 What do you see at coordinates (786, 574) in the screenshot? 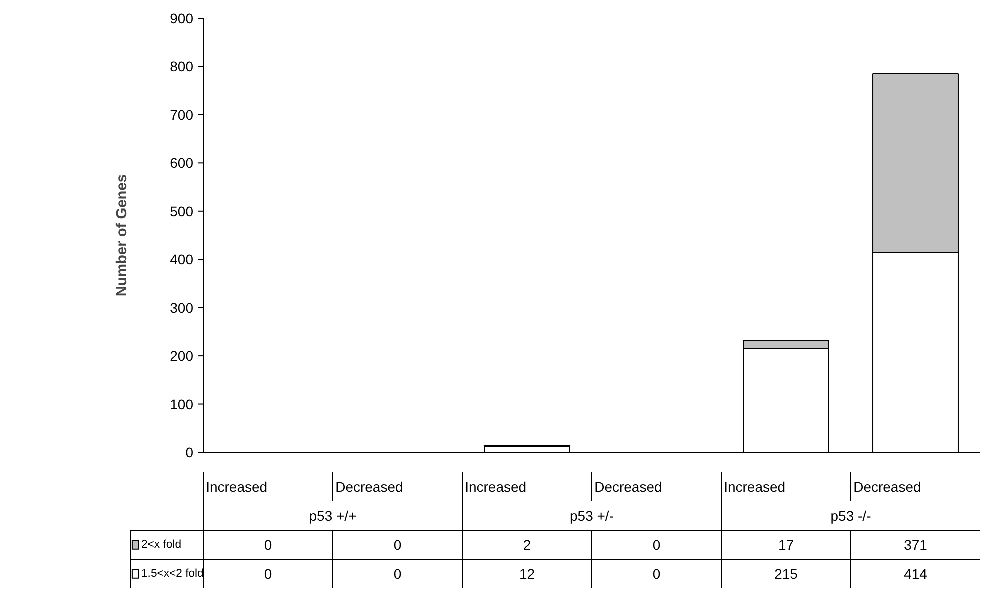
I see `data-label: 215` at bounding box center [786, 574].